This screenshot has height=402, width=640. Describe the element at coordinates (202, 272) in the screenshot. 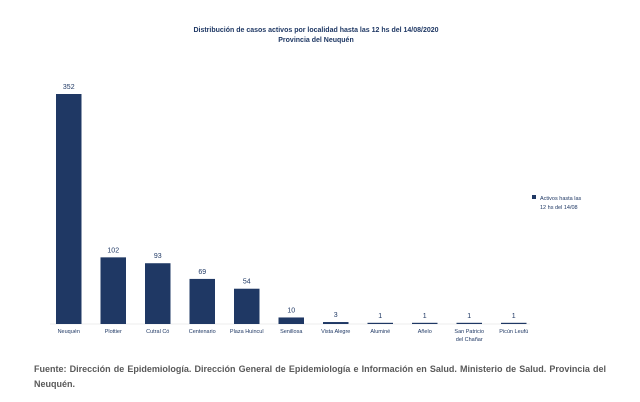

I see `data-label: 69` at that location.